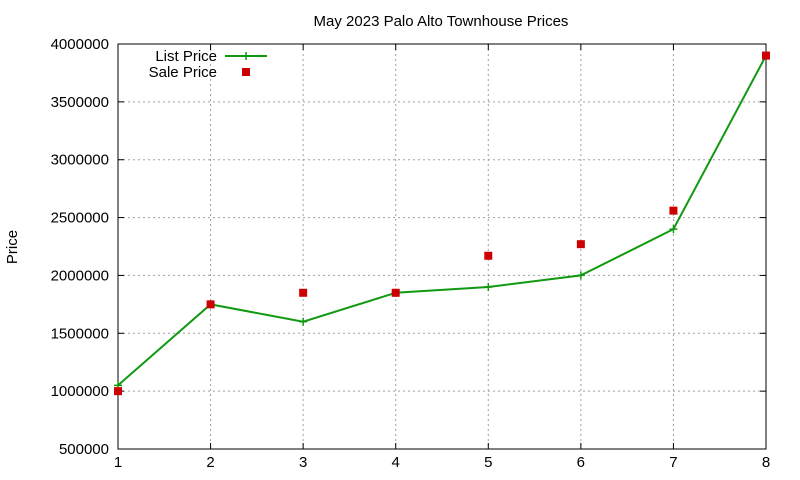 The width and height of the screenshot is (800, 480). What do you see at coordinates (246, 72) in the screenshot?
I see `legend-marker-sale-price` at bounding box center [246, 72].